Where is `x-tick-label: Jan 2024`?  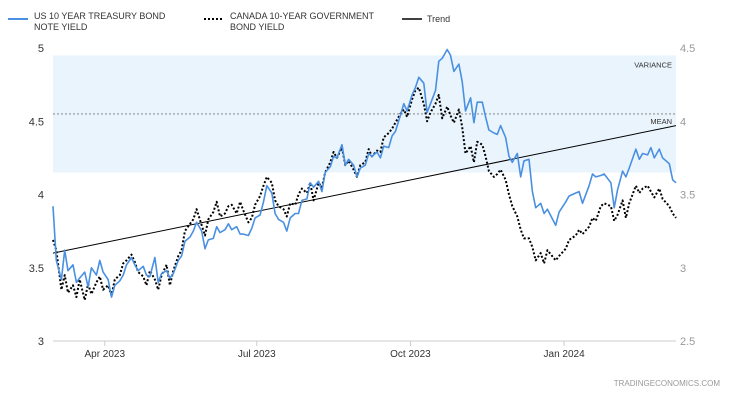 x-tick-label: Jan 2024 is located at coordinates (565, 354).